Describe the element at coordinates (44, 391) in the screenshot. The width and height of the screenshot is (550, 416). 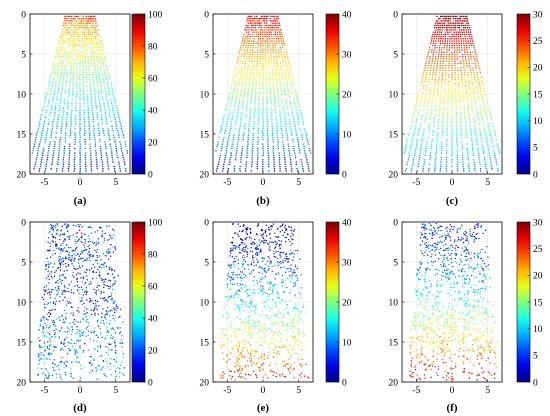
I see `x-tick-label: -5` at that location.